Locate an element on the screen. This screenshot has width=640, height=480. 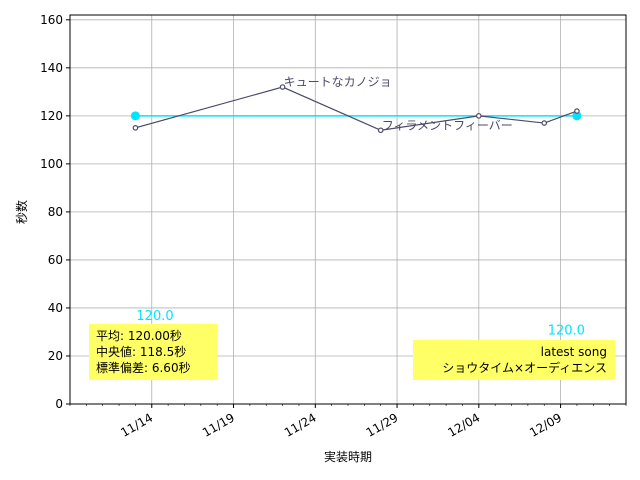
x-tick-label: 12/04 is located at coordinates (463, 424).